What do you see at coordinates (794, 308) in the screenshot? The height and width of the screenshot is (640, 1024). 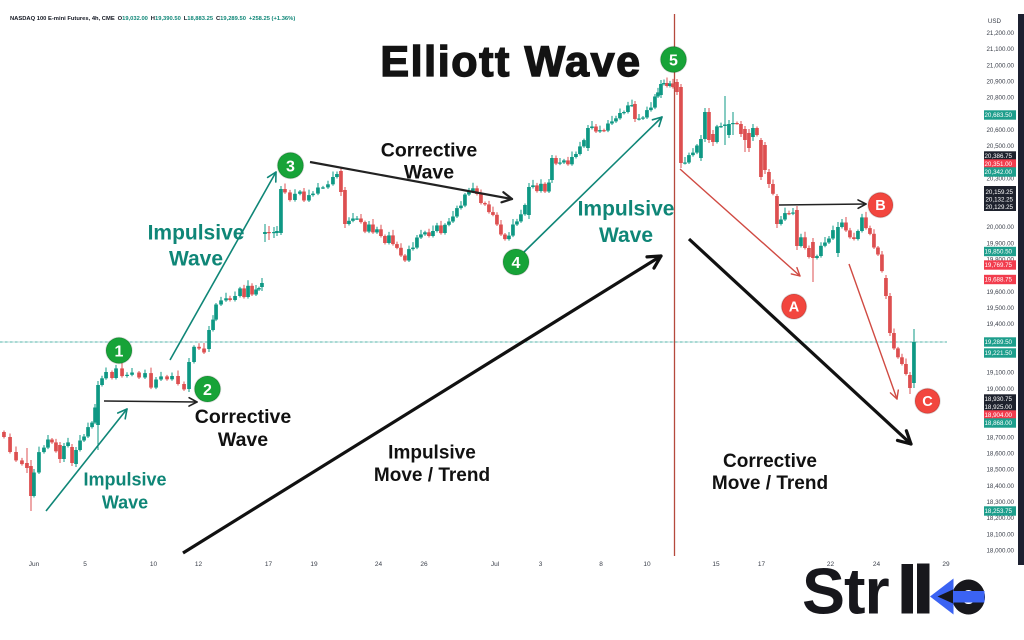 I see `svg-text: A` at bounding box center [794, 308].